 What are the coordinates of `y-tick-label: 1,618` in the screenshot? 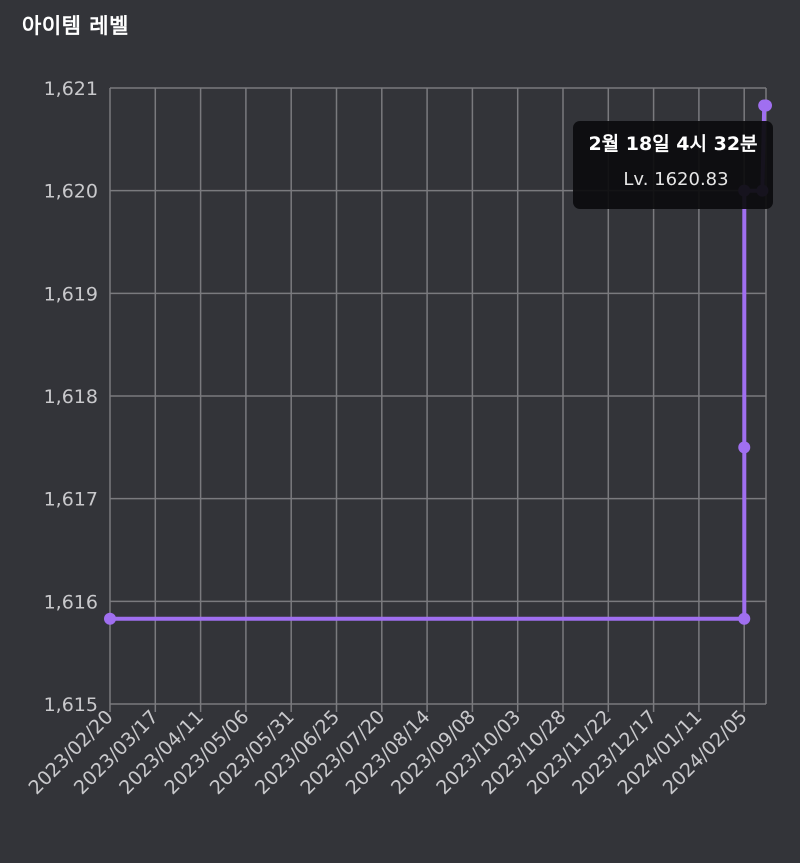 It's located at (71, 397).